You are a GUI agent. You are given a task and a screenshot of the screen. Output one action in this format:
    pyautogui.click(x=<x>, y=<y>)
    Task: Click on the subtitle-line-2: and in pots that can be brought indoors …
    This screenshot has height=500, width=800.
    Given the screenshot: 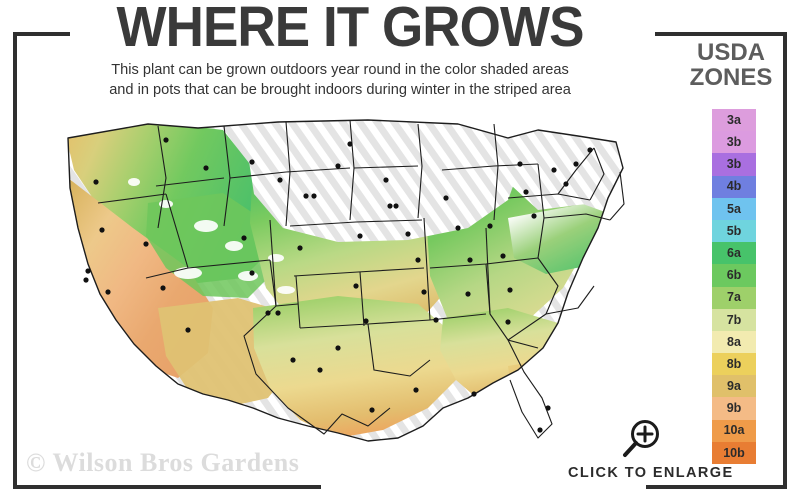 What is the action you would take?
    pyautogui.click(x=340, y=90)
    